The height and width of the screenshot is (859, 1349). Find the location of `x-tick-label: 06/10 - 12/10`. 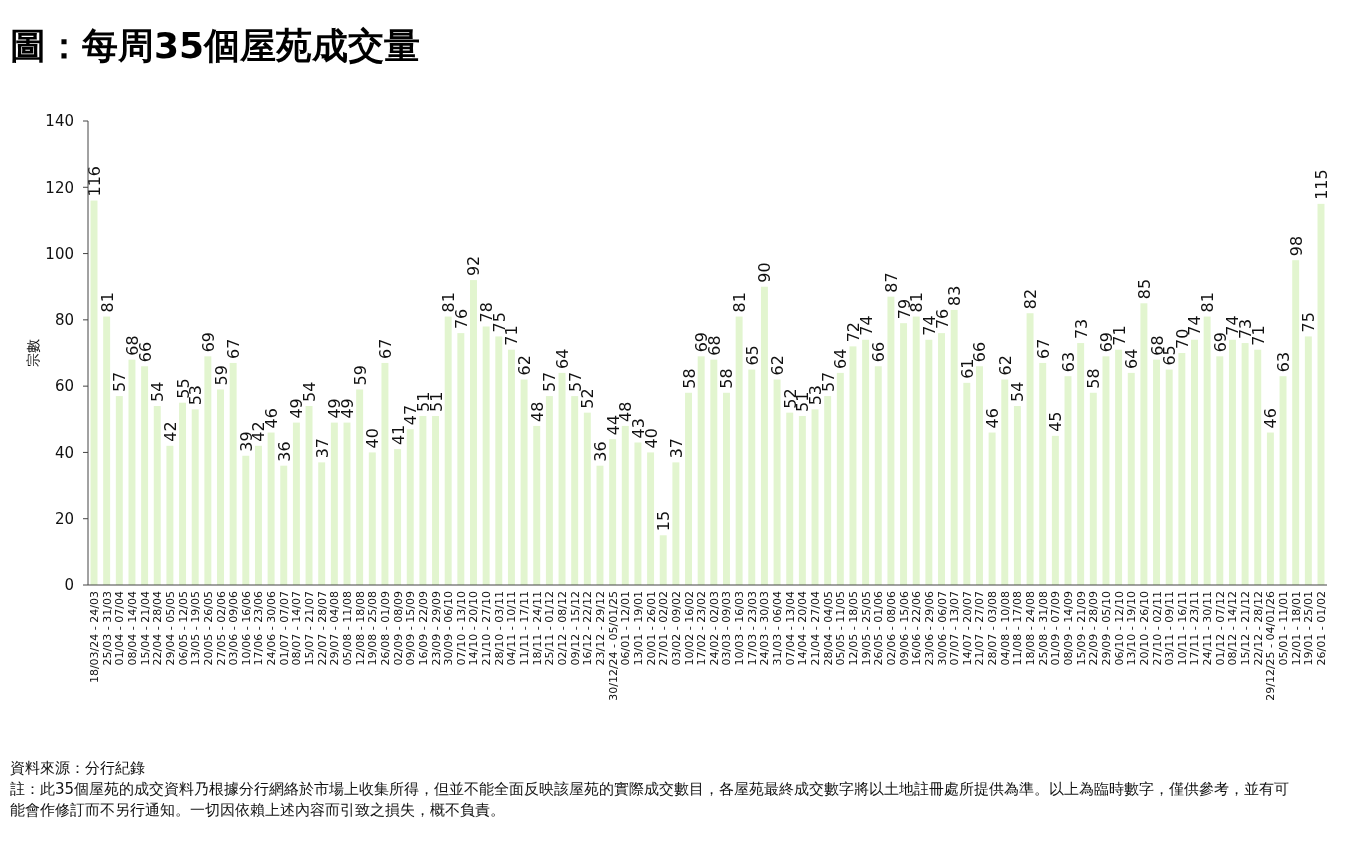

x-tick-label: 06/10 - 12/10 is located at coordinates (1119, 628).